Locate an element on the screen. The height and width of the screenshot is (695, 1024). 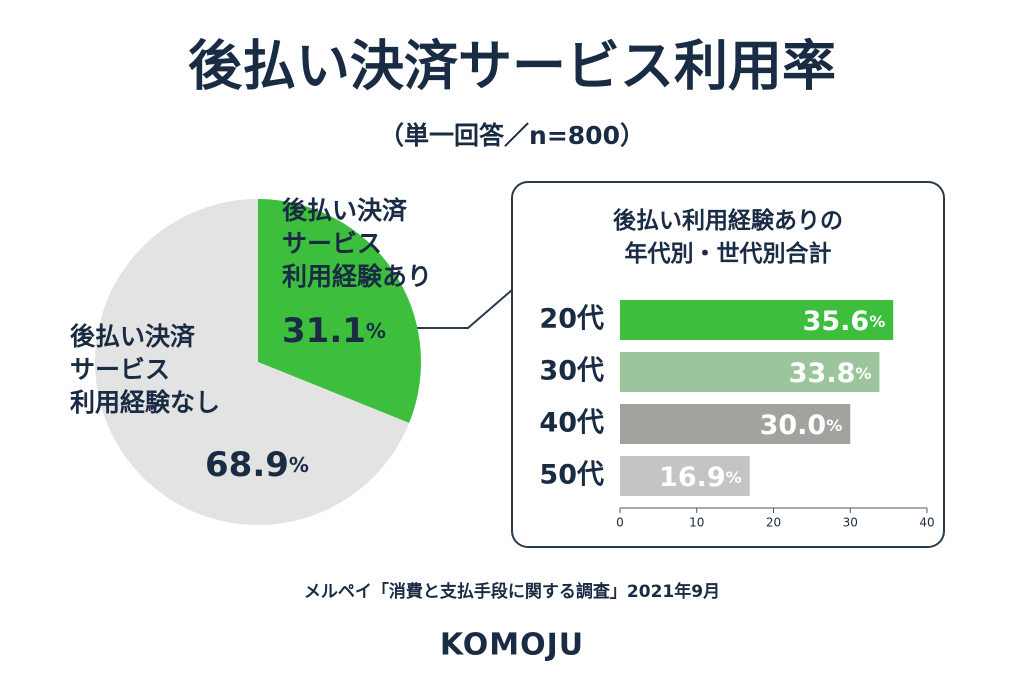
x-tick-label: 0 is located at coordinates (620, 523).